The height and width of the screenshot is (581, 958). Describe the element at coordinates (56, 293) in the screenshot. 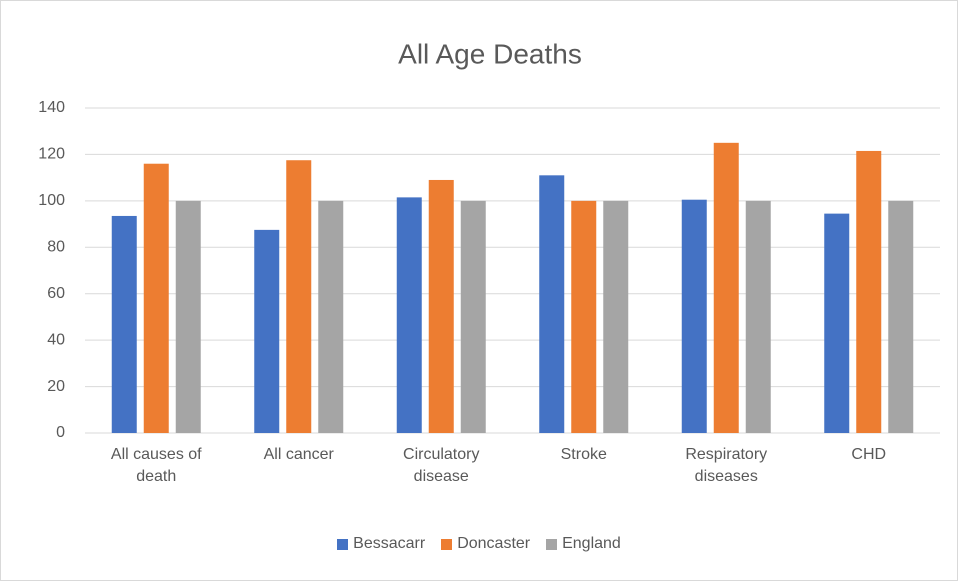

I see `y-tick-label: 60` at that location.